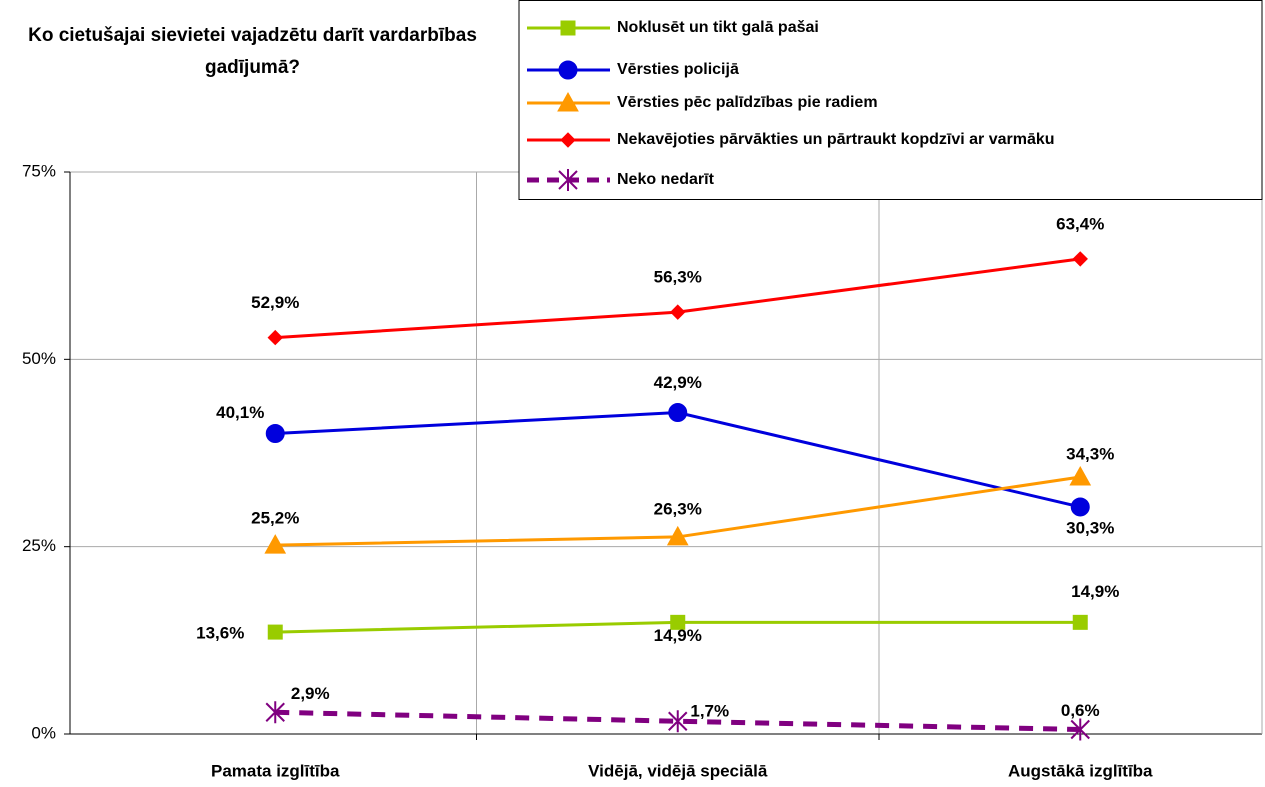  What do you see at coordinates (275, 302) in the screenshot?
I see `data-label: 52,9%` at bounding box center [275, 302].